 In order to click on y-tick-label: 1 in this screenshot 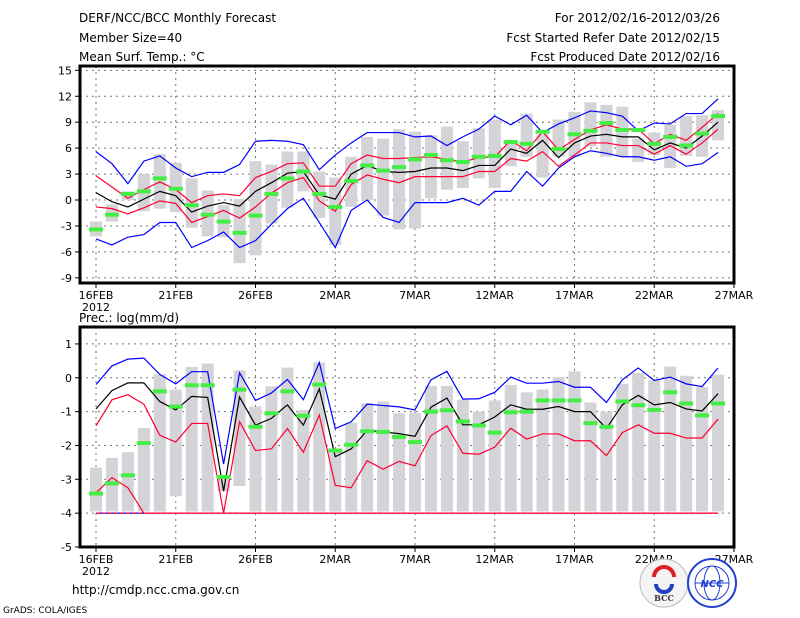, I will do `click(68, 344)`.